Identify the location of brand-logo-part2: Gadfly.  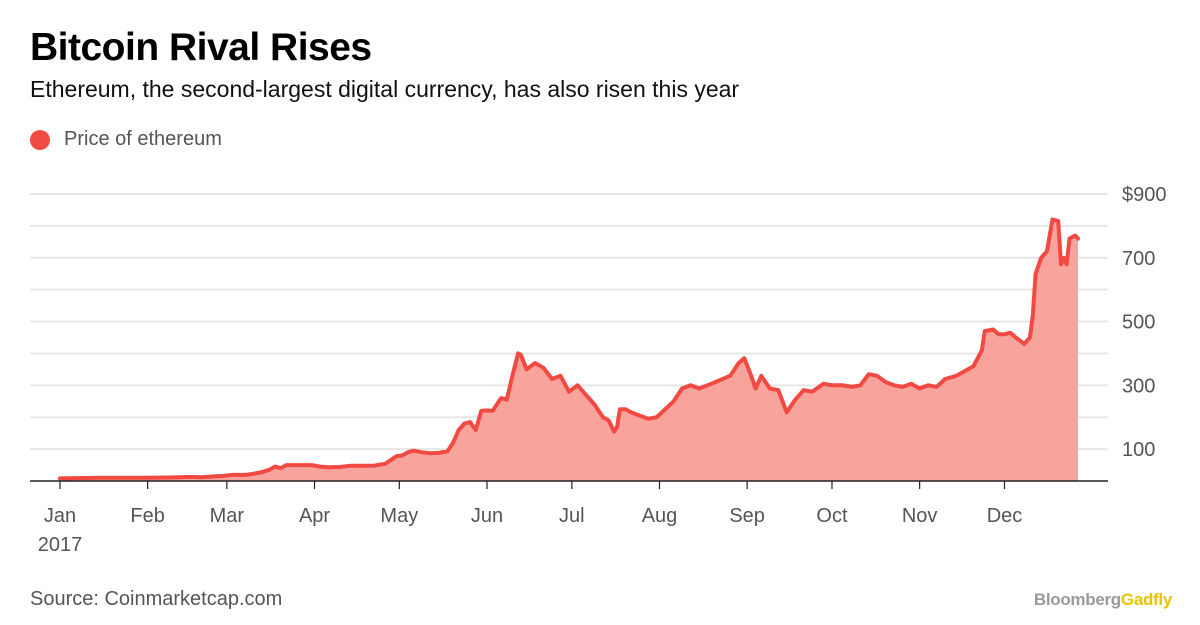
(1146, 599).